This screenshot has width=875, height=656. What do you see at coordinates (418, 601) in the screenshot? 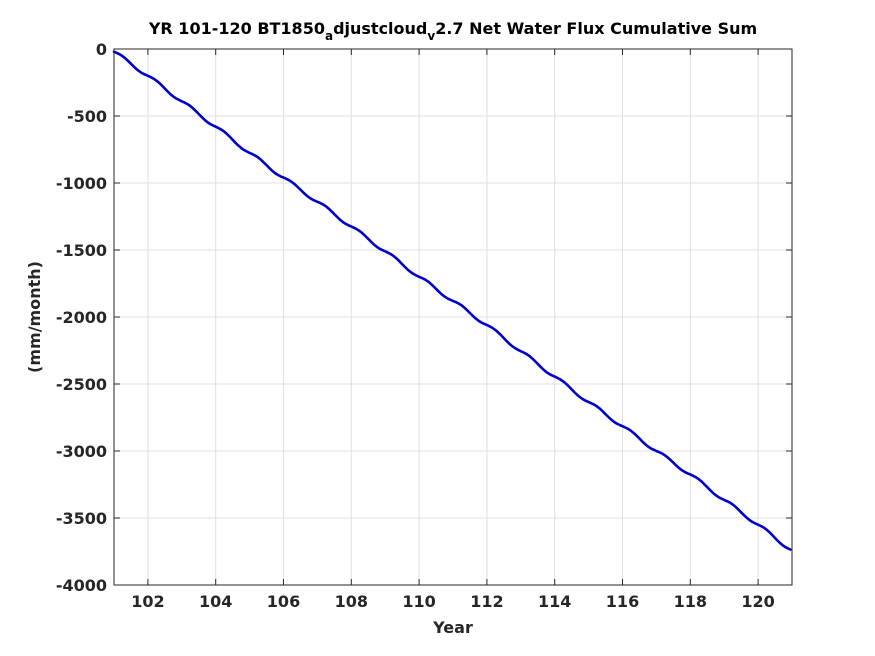
I see `x-tick-label: 110` at bounding box center [418, 601].